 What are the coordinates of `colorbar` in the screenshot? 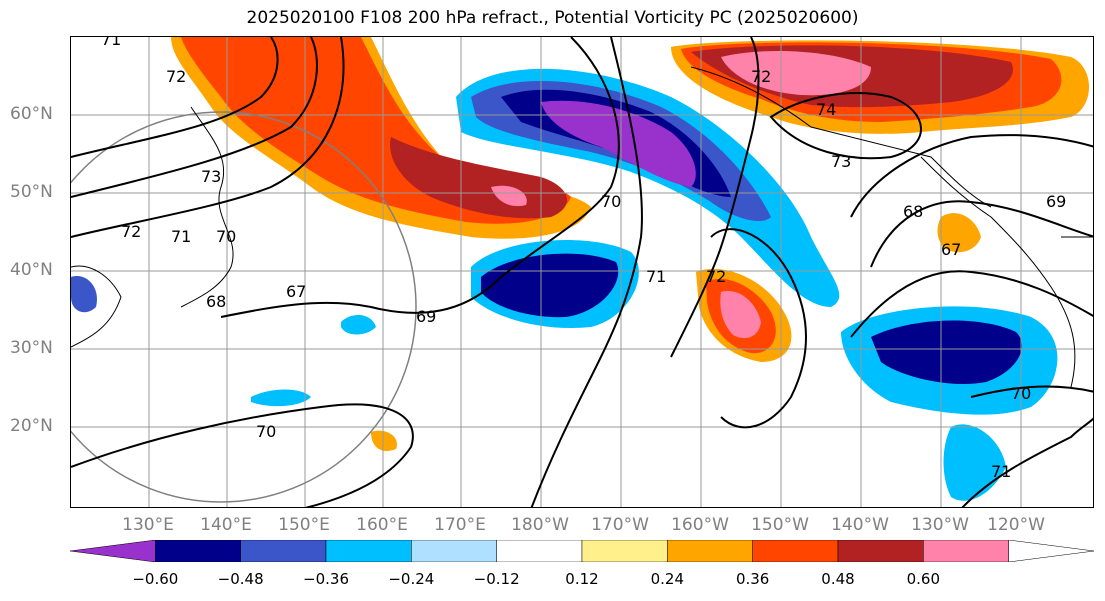 It's located at (582, 551).